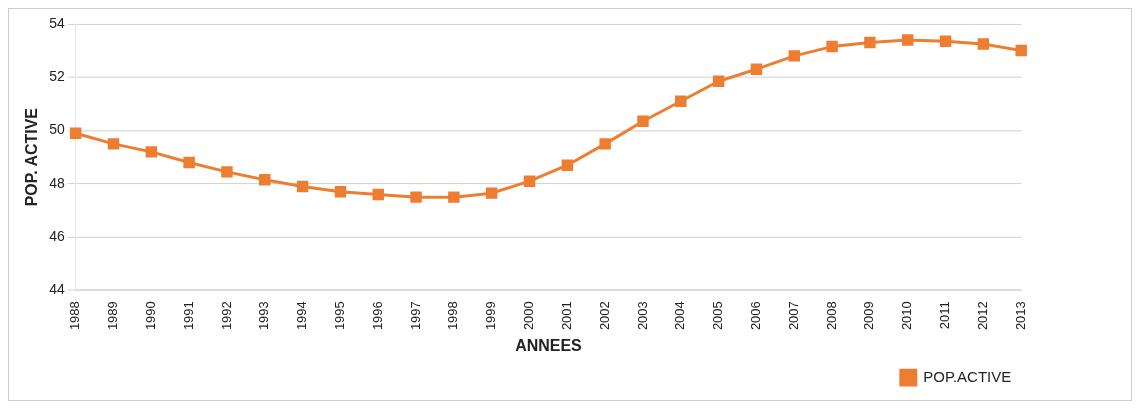  Describe the element at coordinates (529, 316) in the screenshot. I see `x-tick-label: 2000` at that location.